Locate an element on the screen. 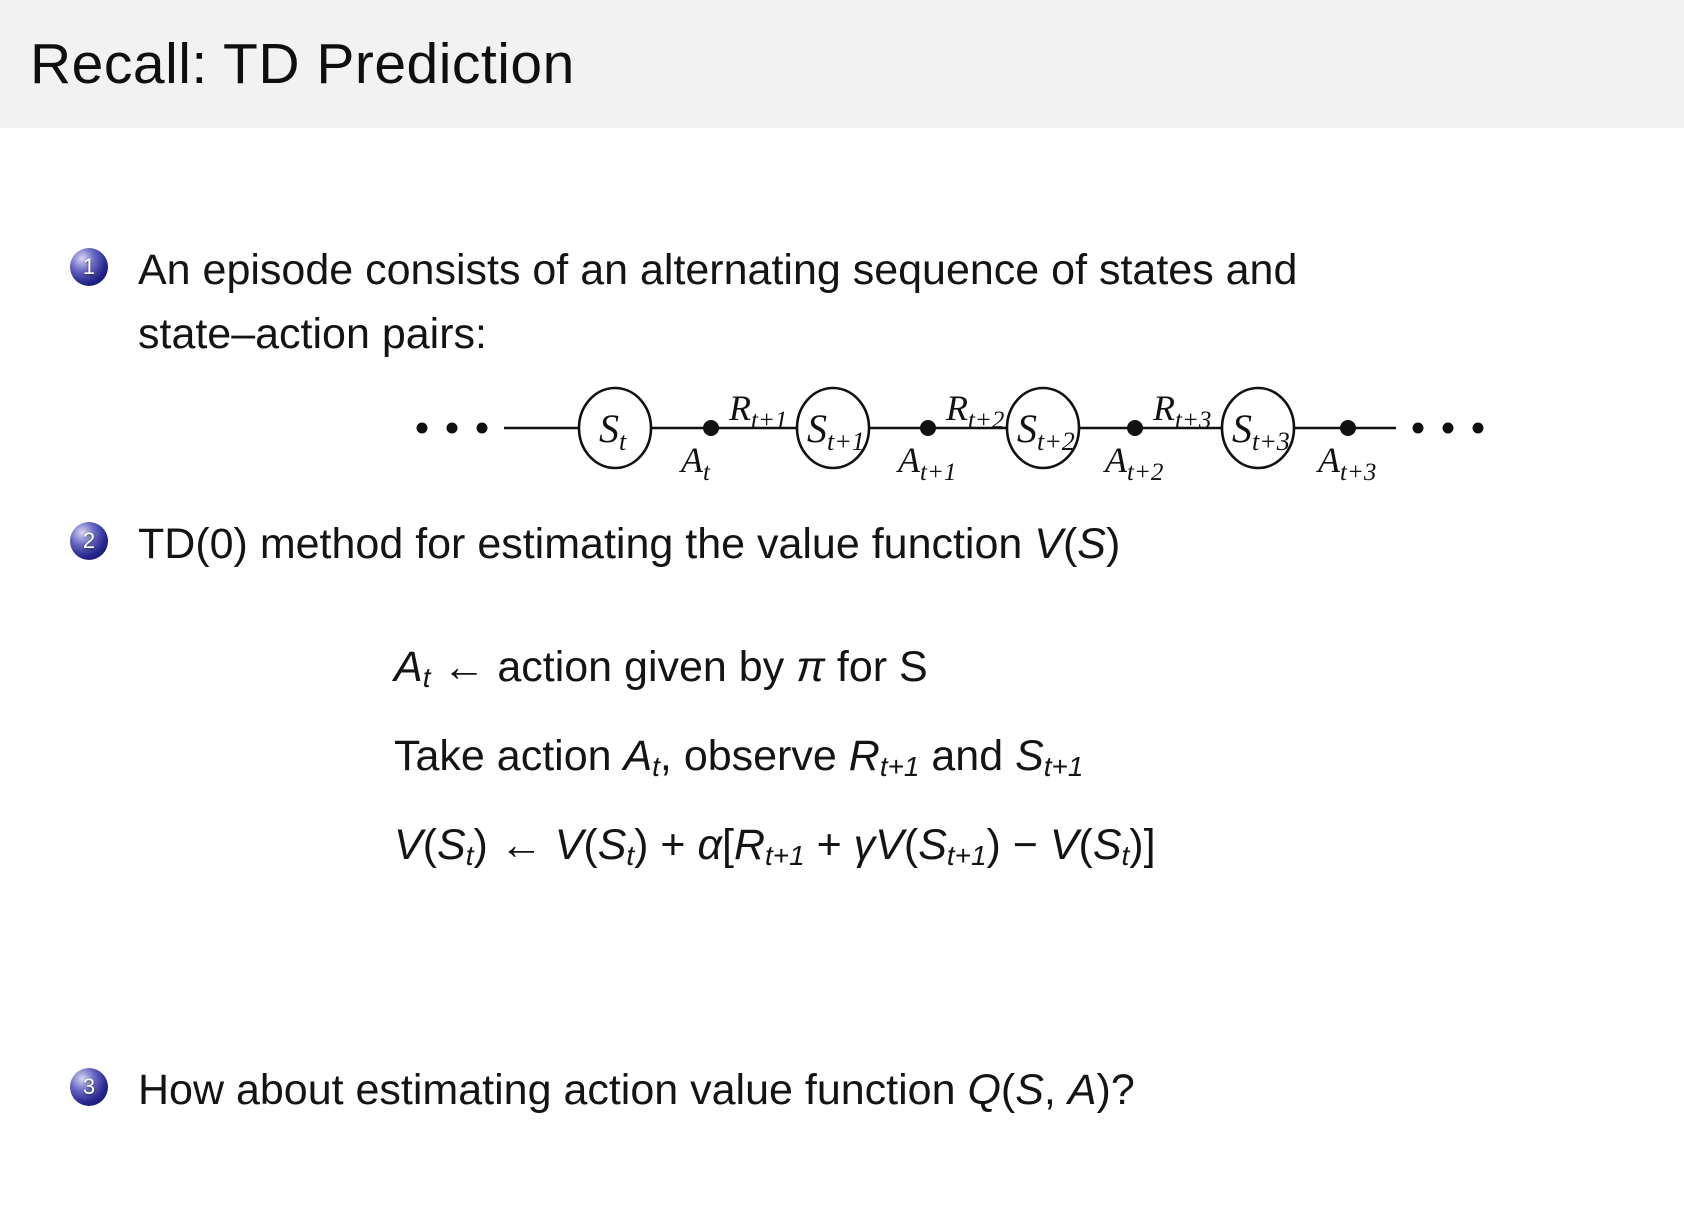 The height and width of the screenshot is (1230, 1684). state-label: St+3 is located at coordinates (1261, 431).